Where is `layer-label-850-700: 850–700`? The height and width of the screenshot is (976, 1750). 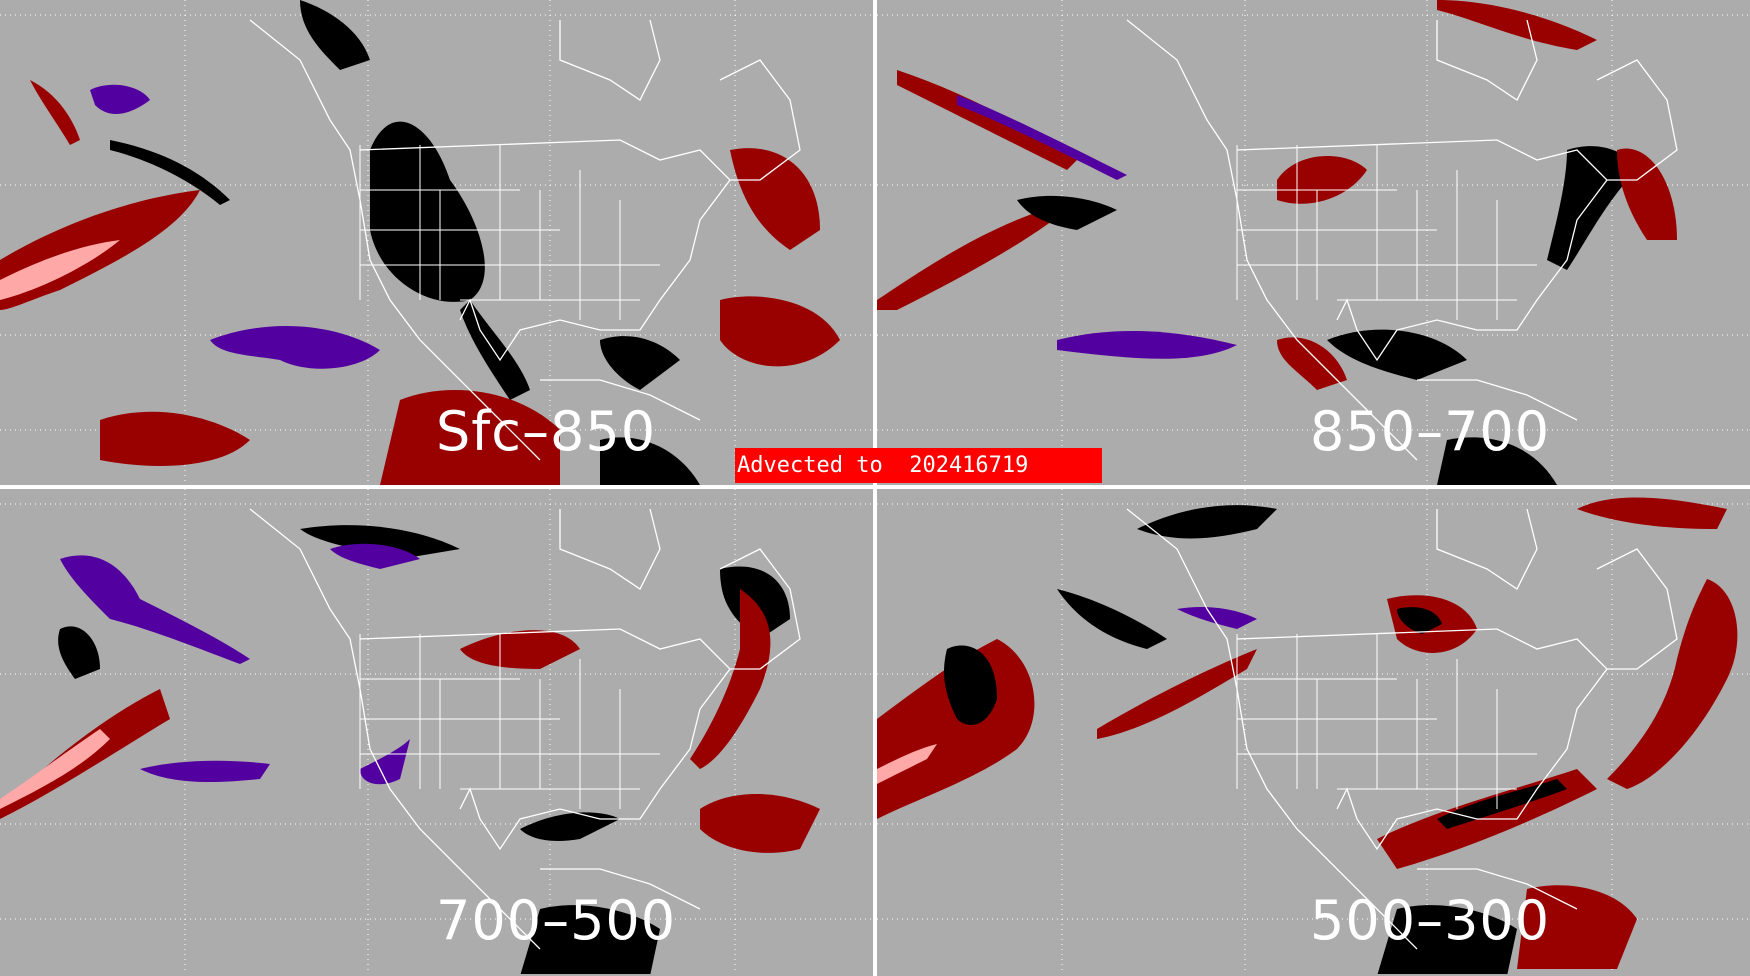 layer-label-850-700: 850–700 is located at coordinates (1430, 431).